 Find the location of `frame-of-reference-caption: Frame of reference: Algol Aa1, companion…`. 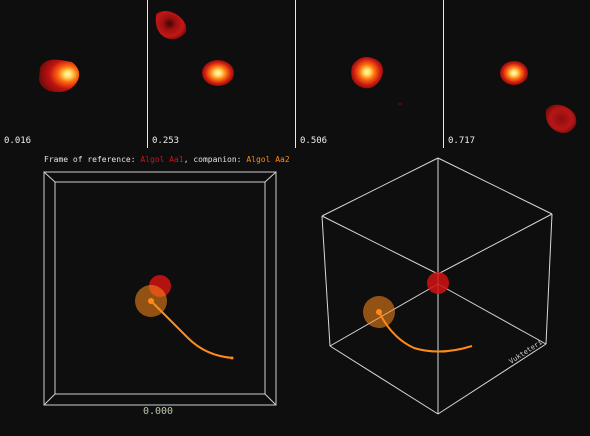

frame-of-reference-caption: Frame of reference: Algol Aa1, companion… is located at coordinates (167, 159).